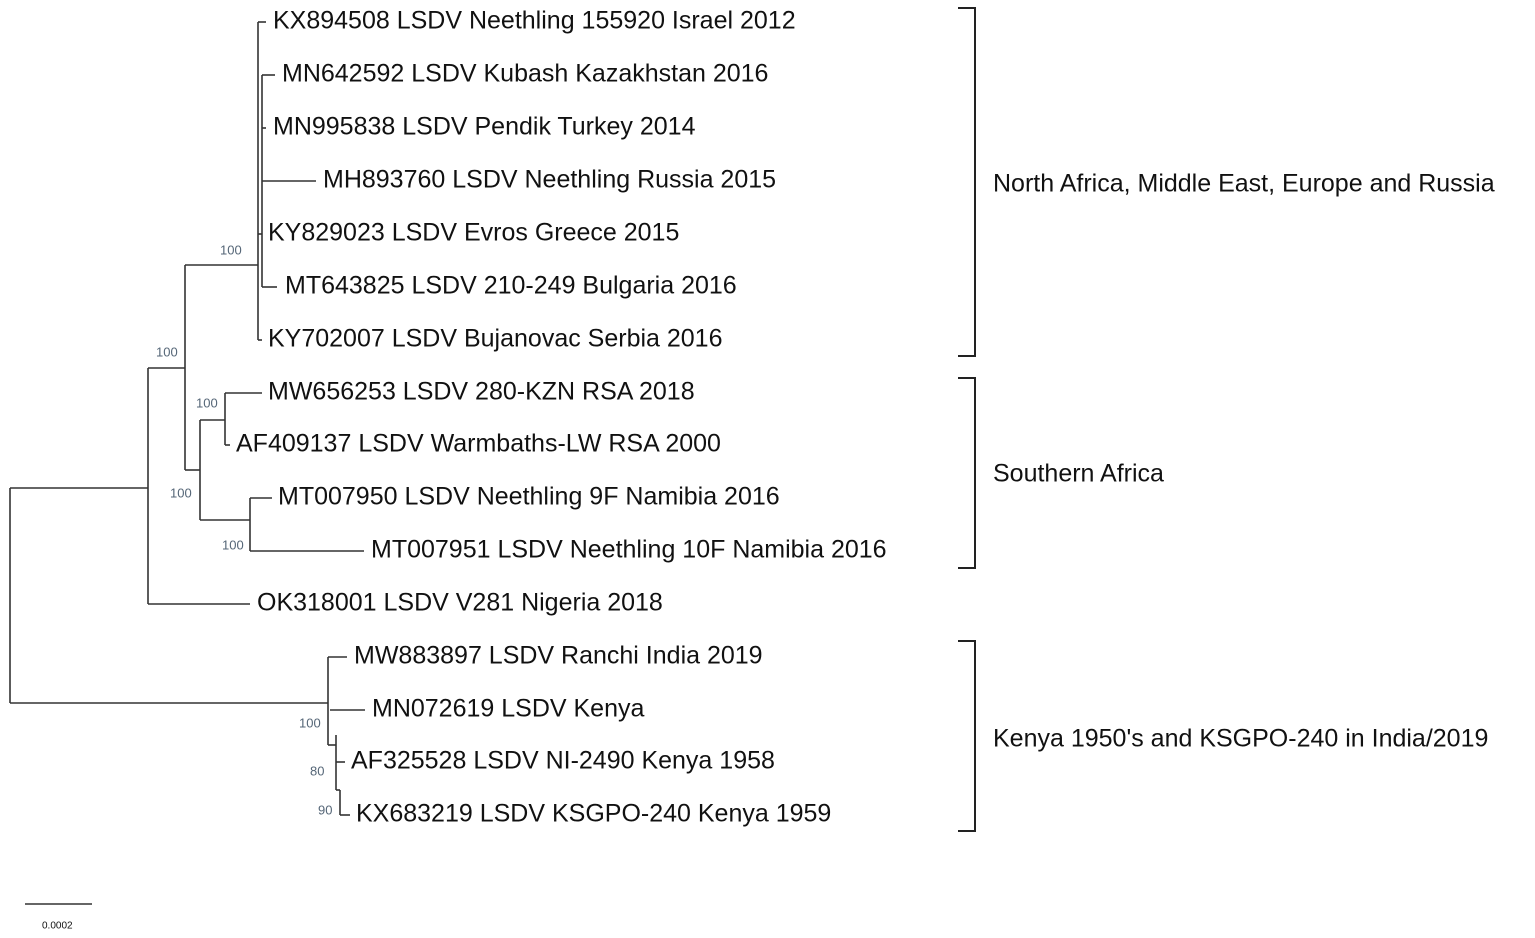 Image resolution: width=1535 pixels, height=938 pixels. I want to click on bootstrap-value: 90, so click(325, 809).